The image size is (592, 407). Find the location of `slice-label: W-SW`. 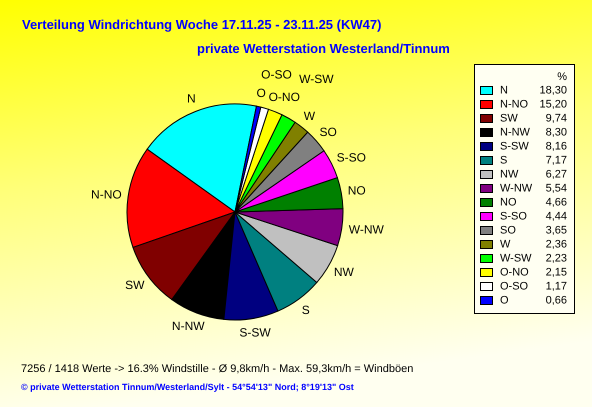

slice-label: W-SW is located at coordinates (316, 79).